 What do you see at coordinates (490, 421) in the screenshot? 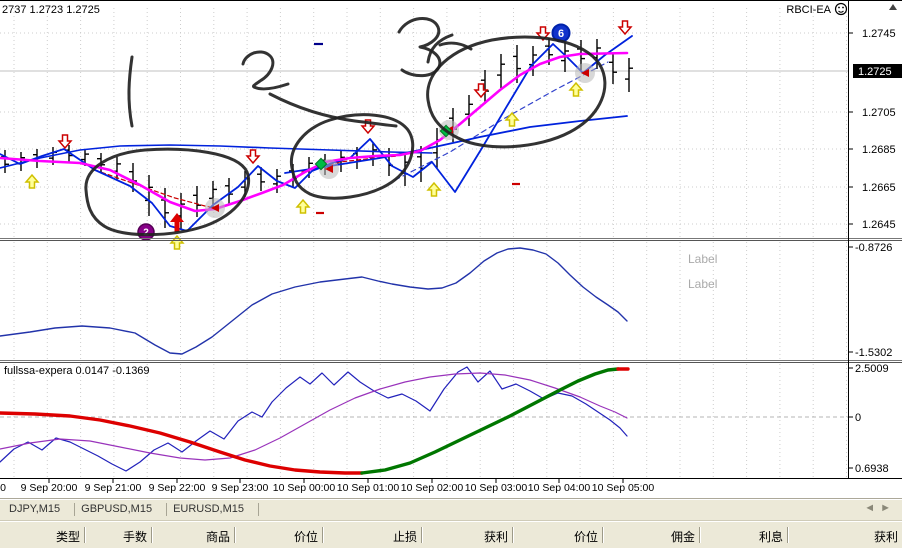
I see `fullssa-up-curve` at bounding box center [490, 421].